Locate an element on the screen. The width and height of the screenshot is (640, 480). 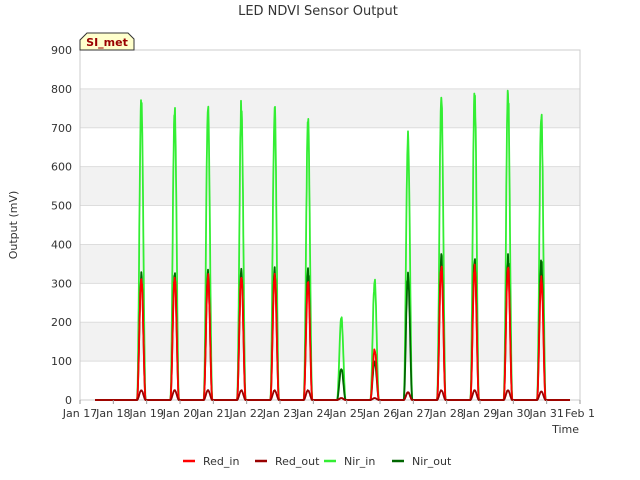
x-tick-label: Jan 21 is located at coordinates (212, 413).